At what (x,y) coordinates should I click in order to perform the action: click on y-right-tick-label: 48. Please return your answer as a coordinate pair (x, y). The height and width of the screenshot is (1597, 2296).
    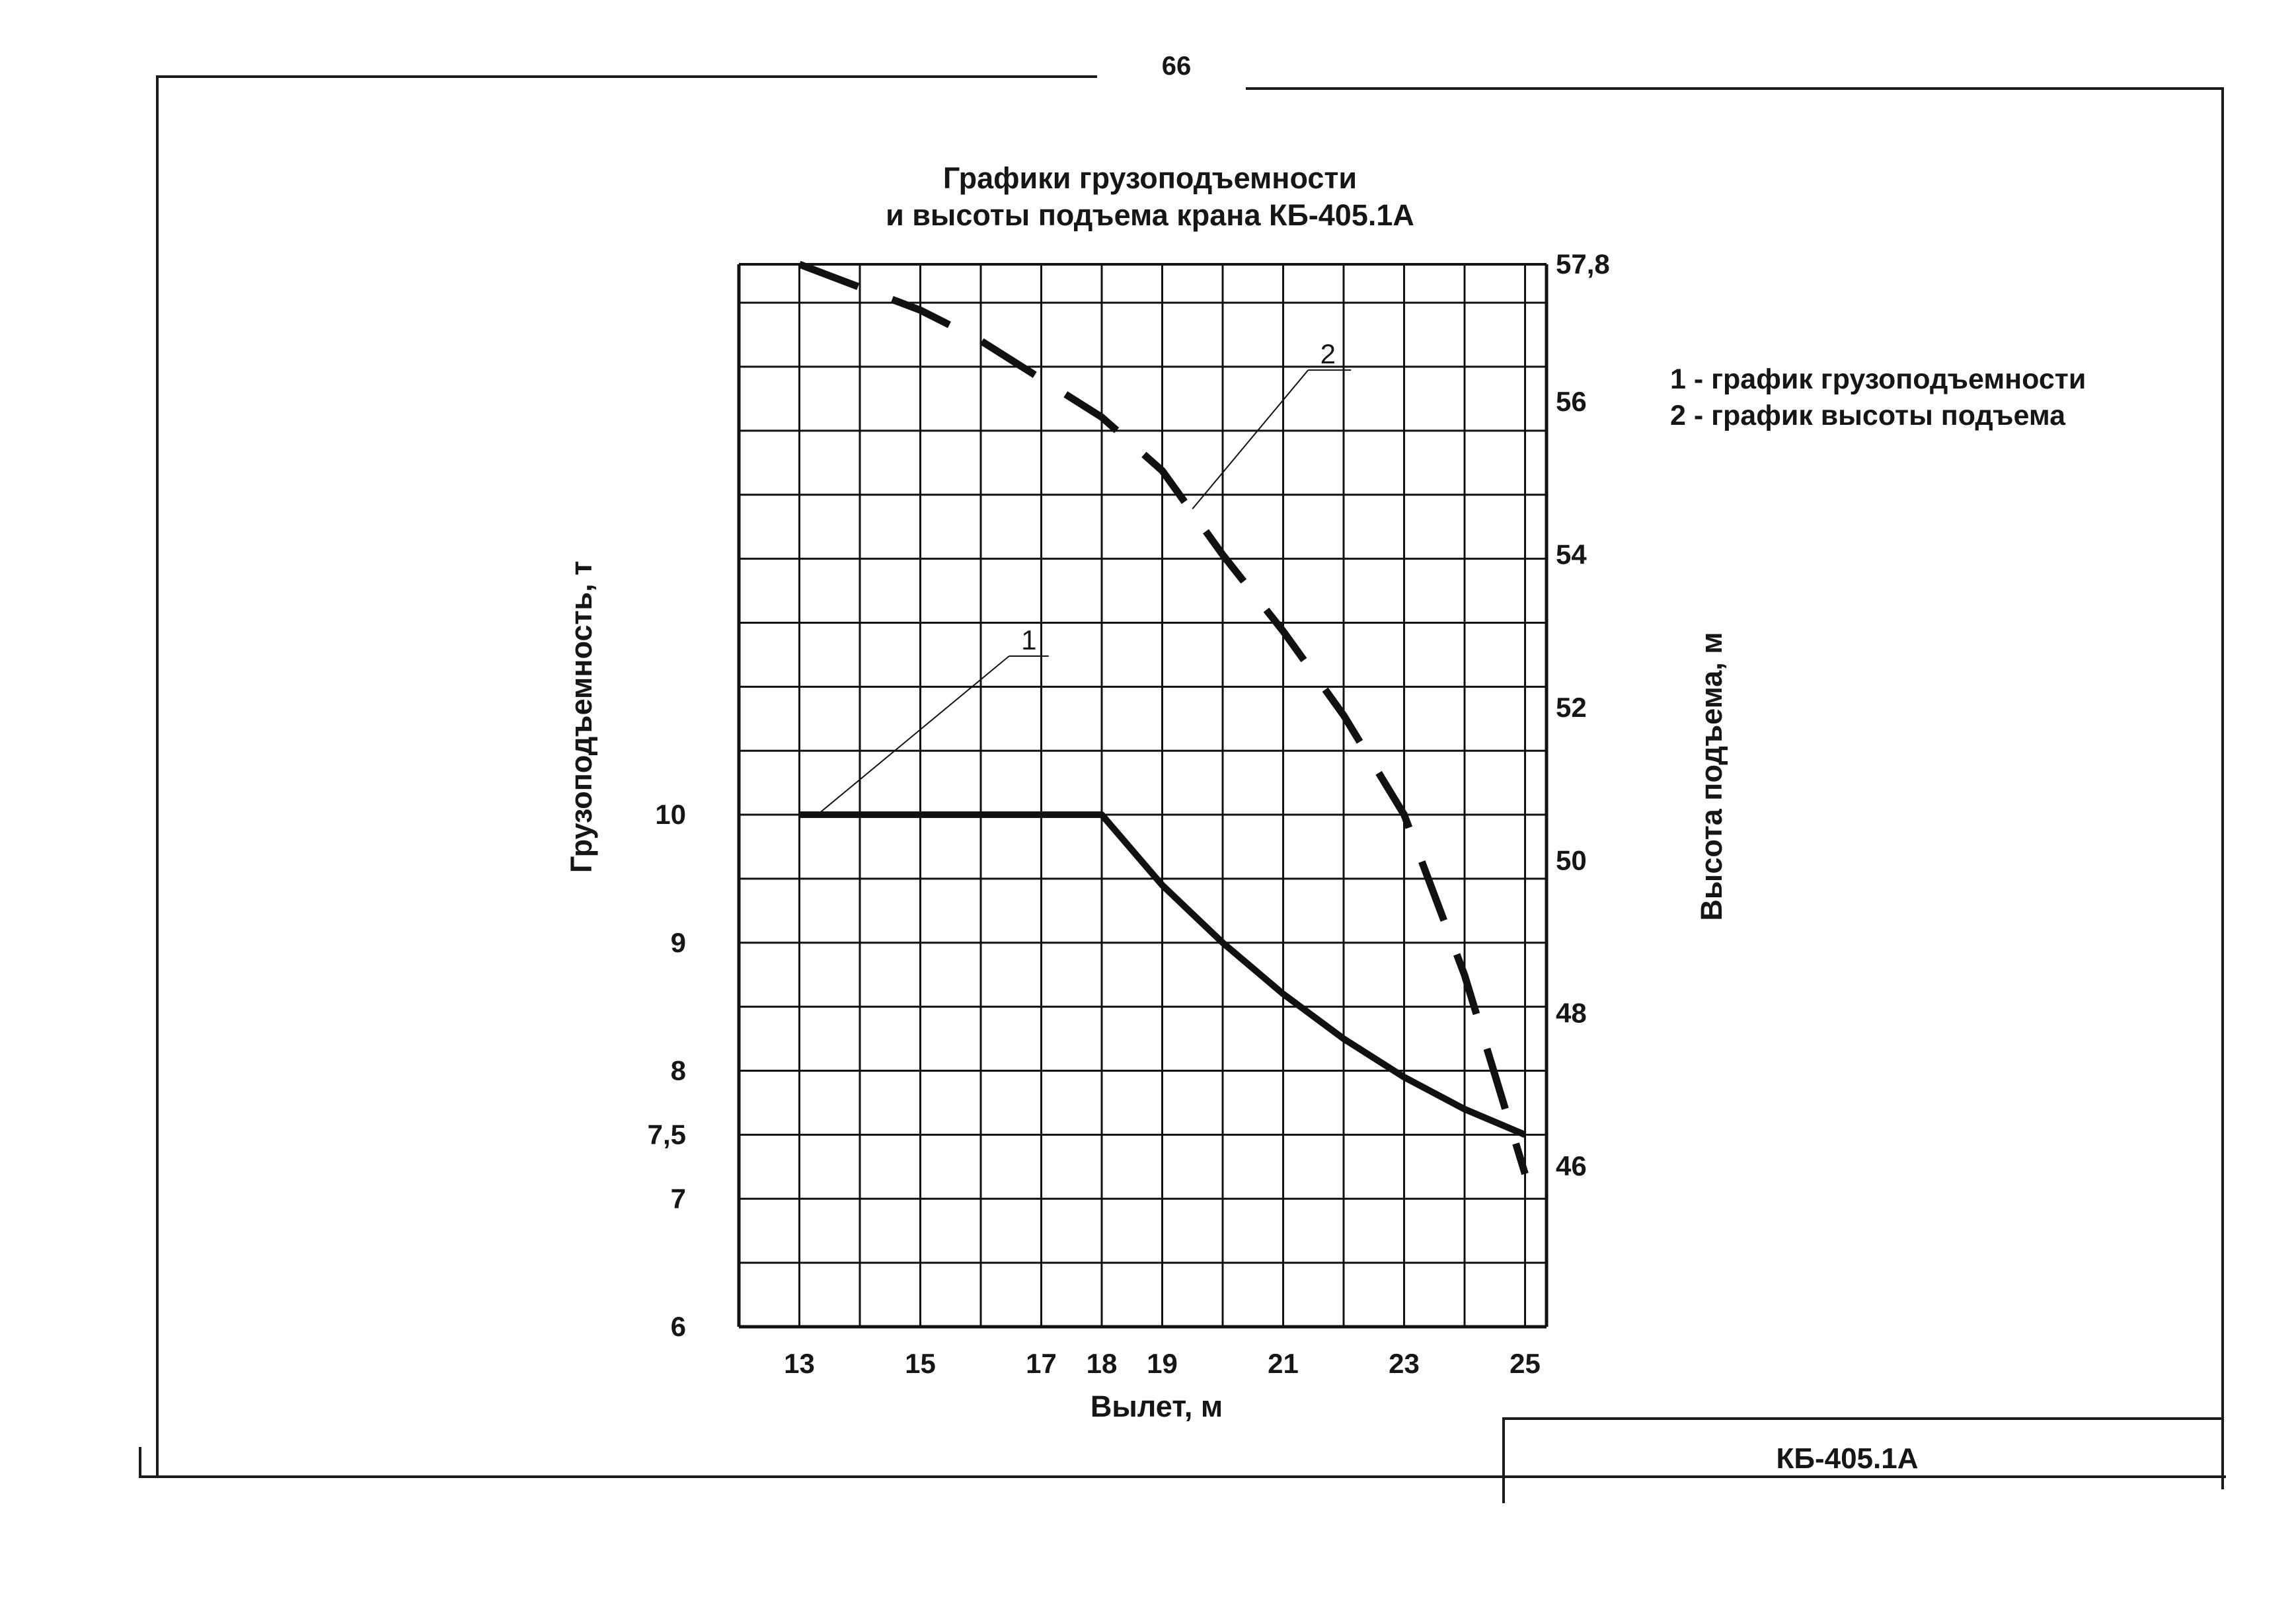
    Looking at the image, I should click on (1571, 1013).